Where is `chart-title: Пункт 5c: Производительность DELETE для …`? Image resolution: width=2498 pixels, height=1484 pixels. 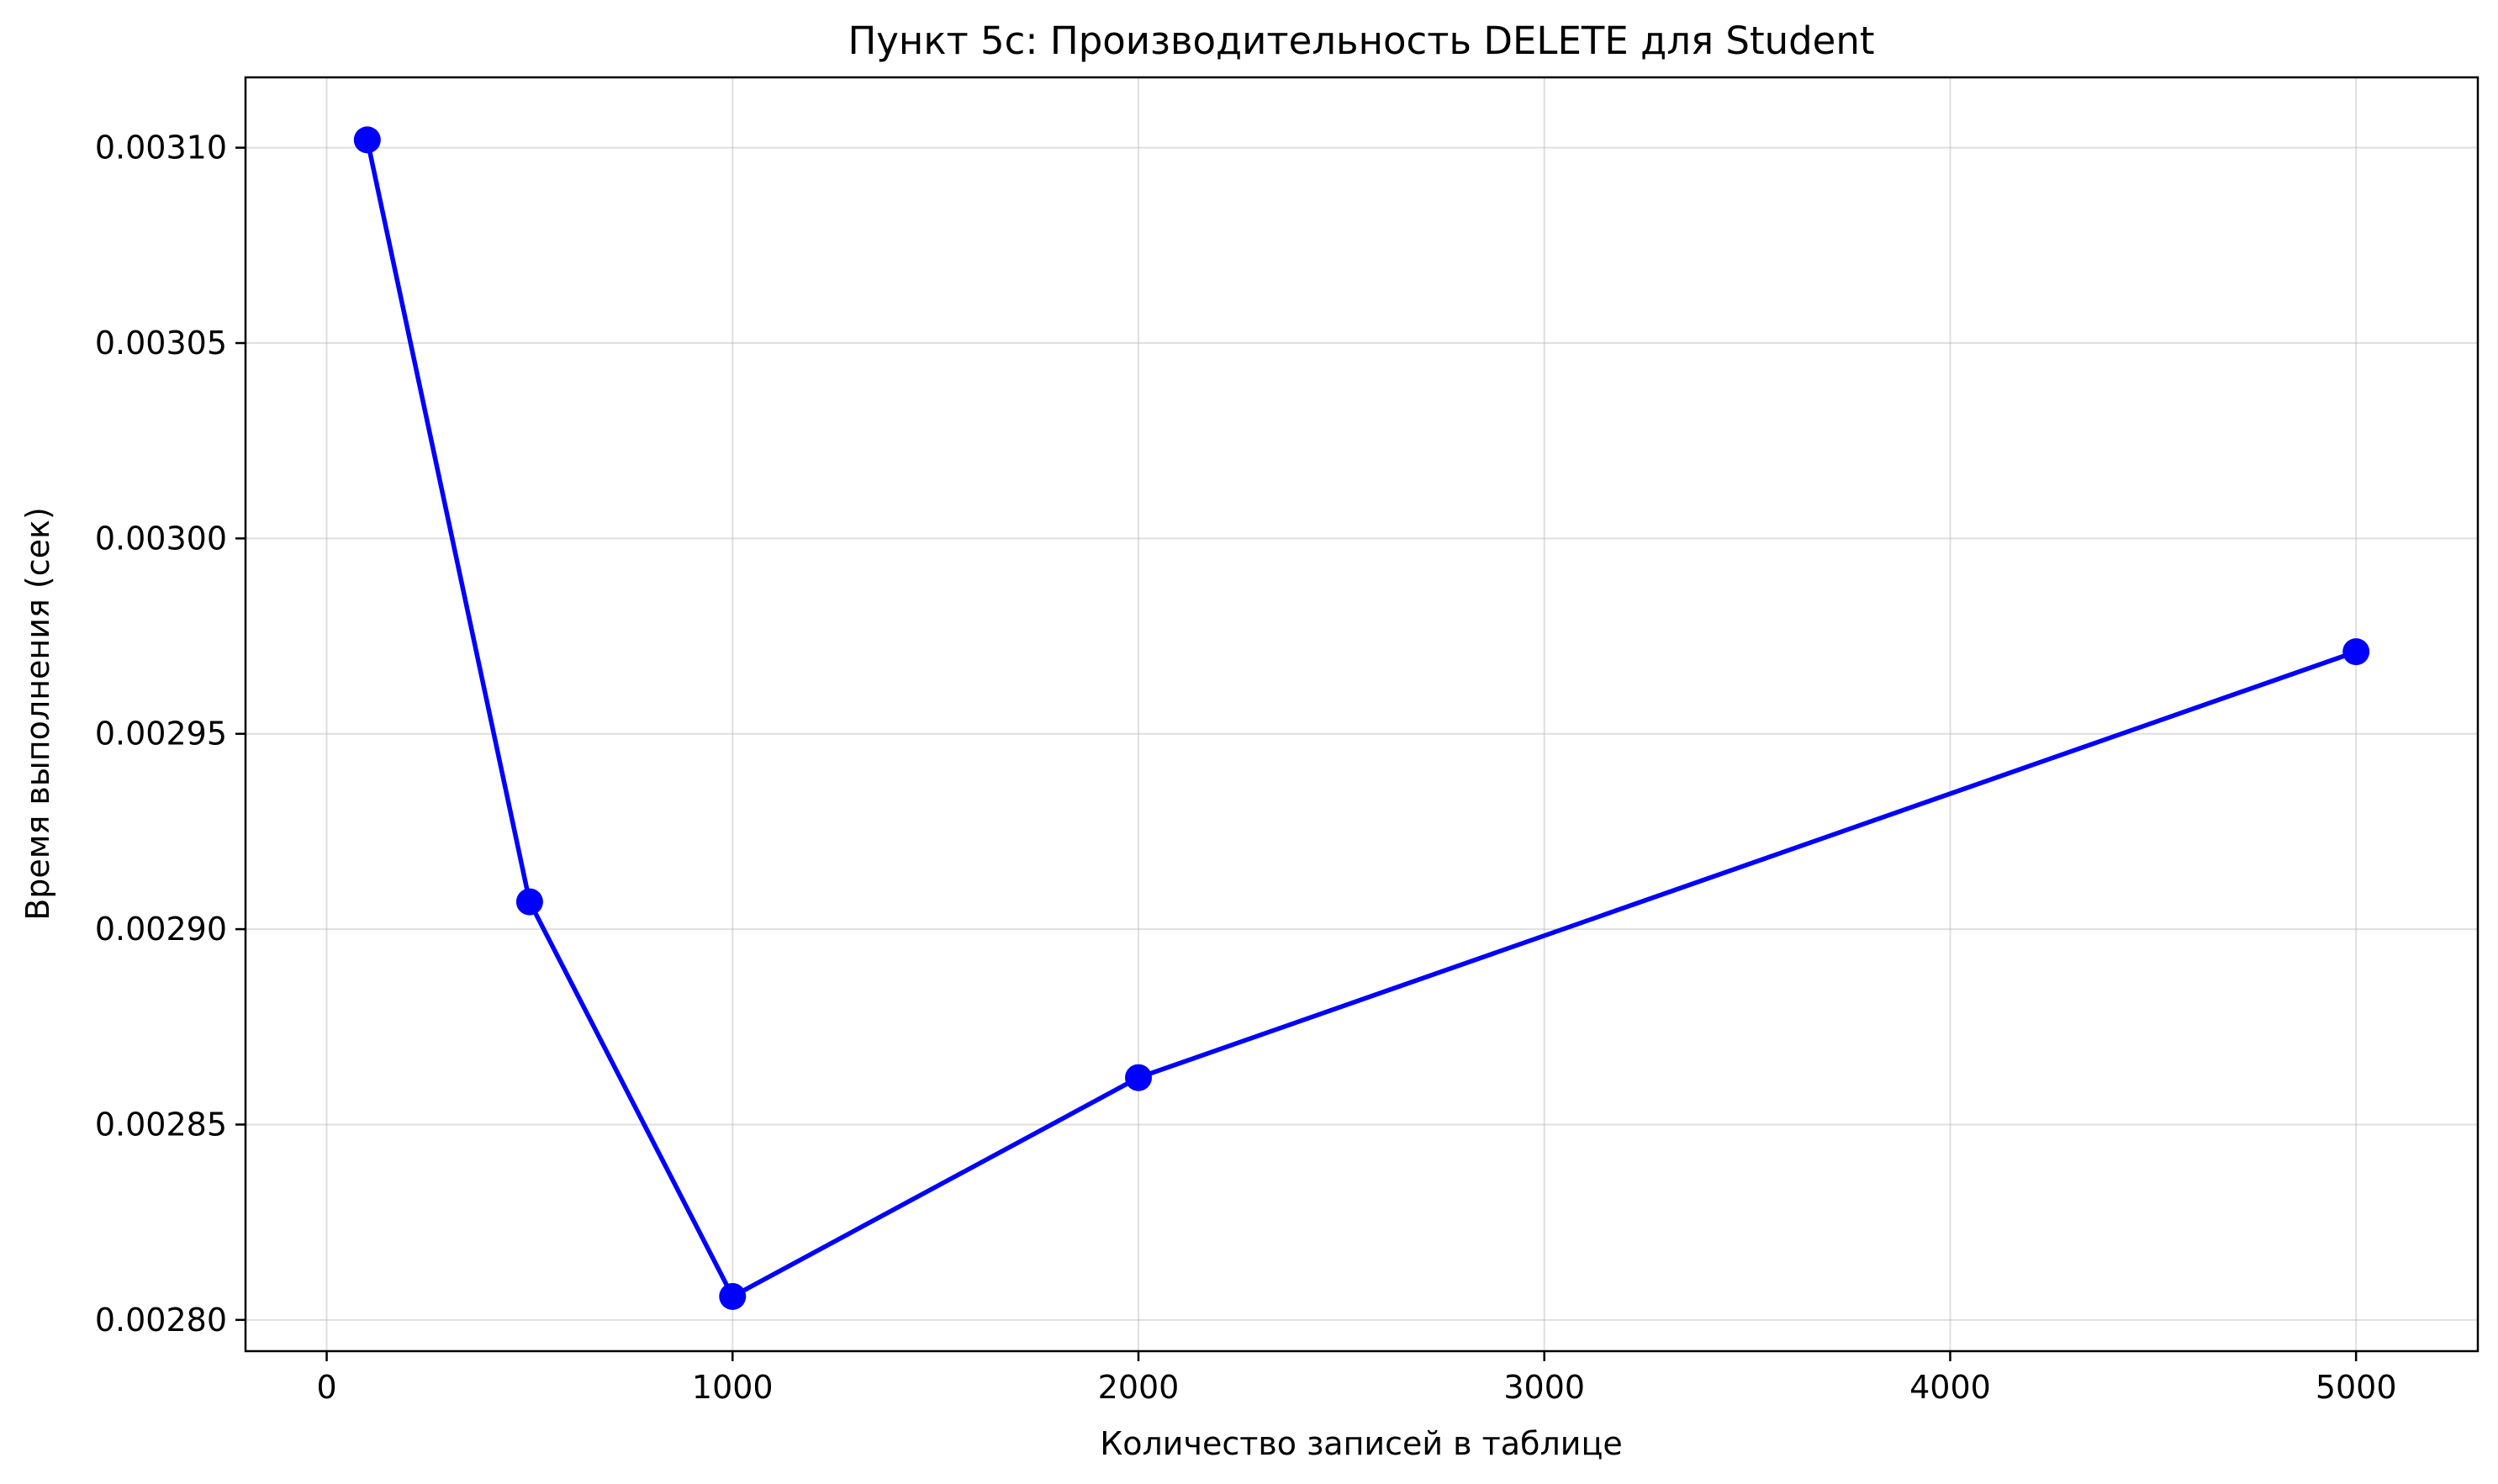 chart-title: Пункт 5c: Производительность DELETE для … is located at coordinates (1361, 40).